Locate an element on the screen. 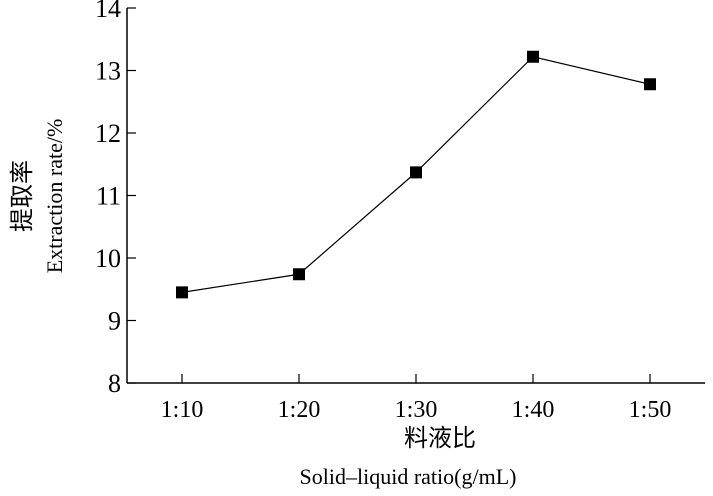 This screenshot has width=713, height=496. y-tick-label: 10 is located at coordinates (108, 258).